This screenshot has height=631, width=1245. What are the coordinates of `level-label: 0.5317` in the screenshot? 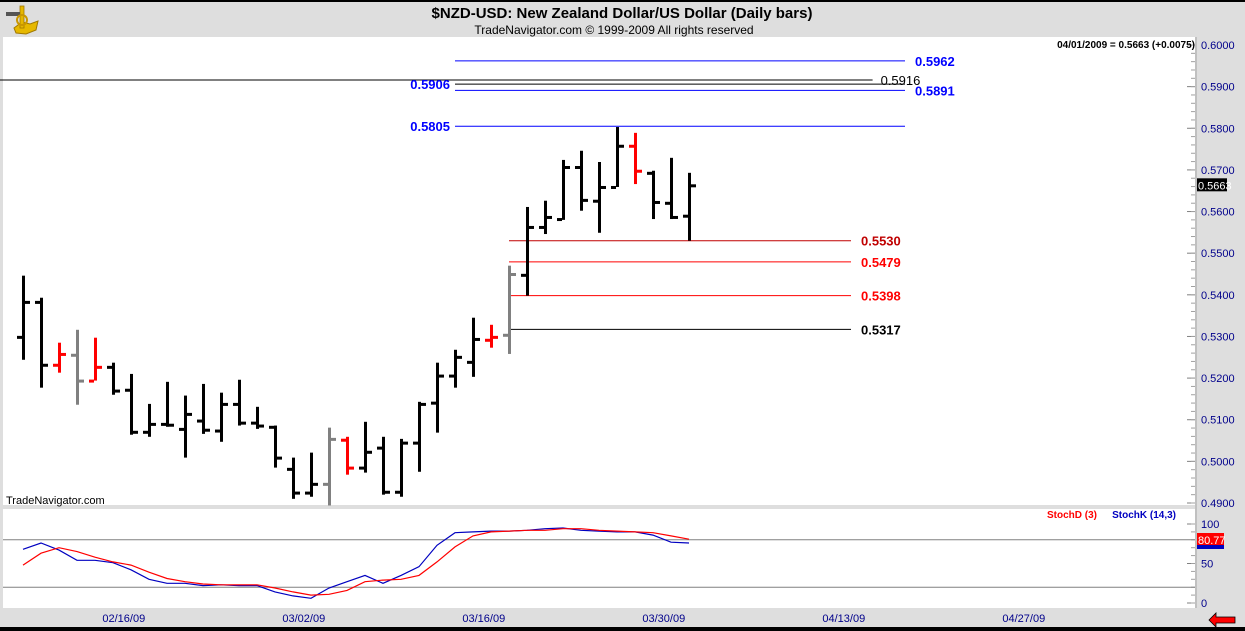 It's located at (881, 329).